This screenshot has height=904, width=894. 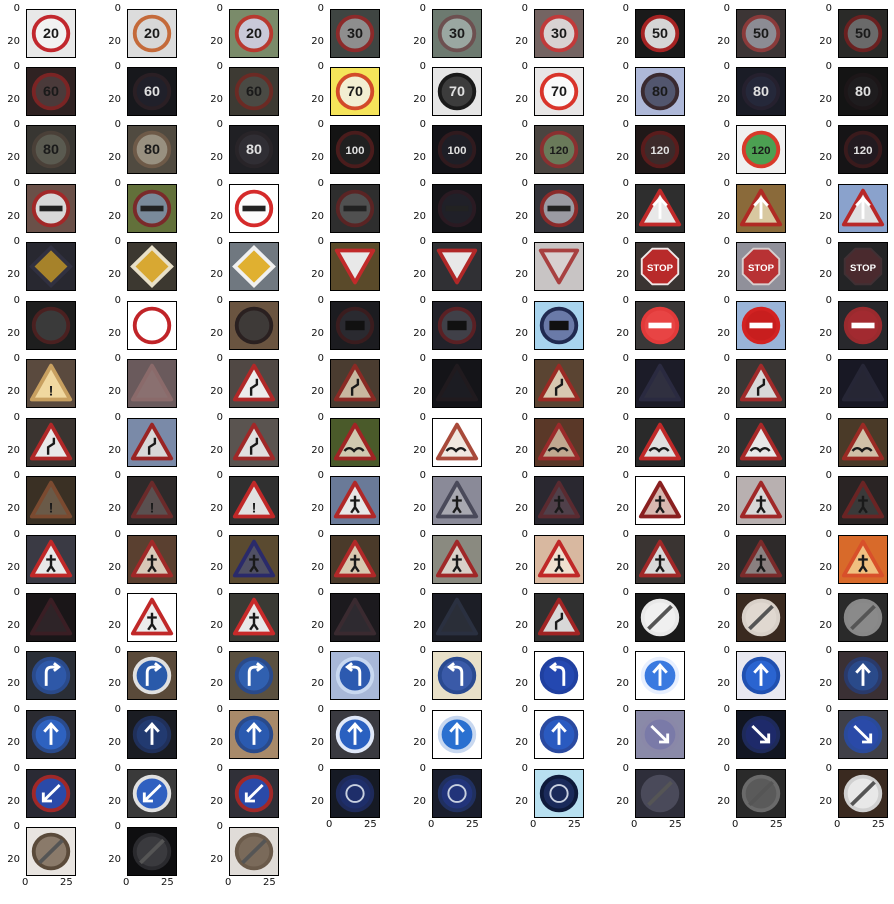 I want to click on dangerous-curve-right-sign-graphic, so click(x=457, y=382).